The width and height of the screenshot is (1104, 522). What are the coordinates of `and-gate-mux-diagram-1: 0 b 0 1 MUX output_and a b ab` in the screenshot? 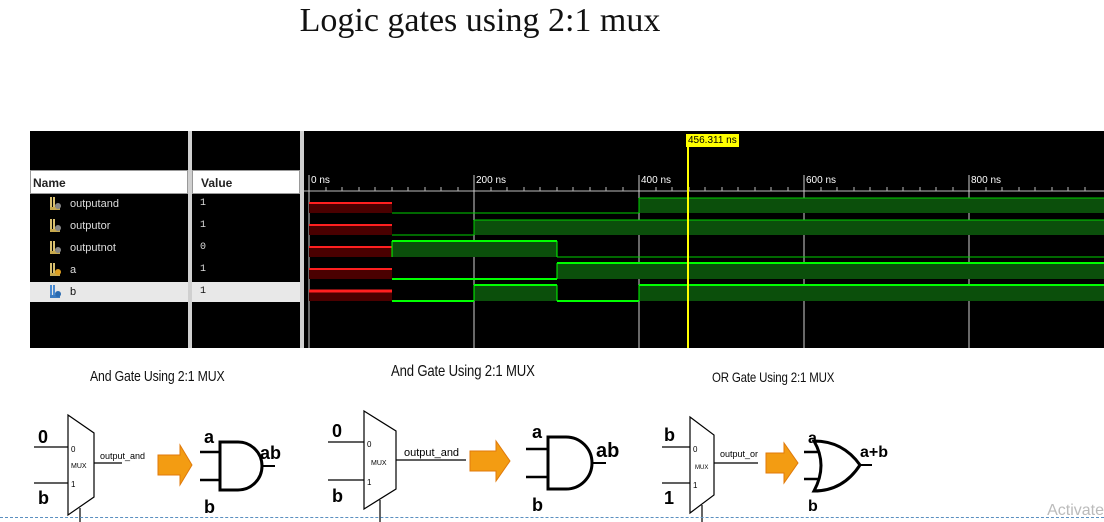 It's located at (157, 467).